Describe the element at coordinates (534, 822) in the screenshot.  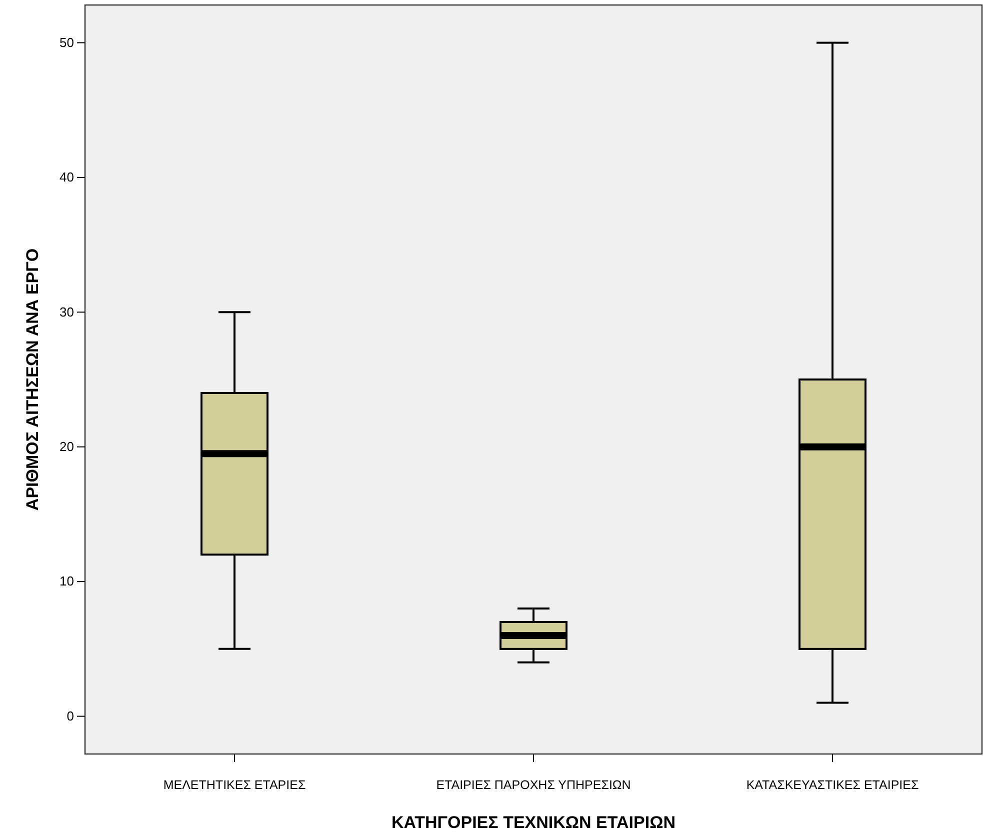
I see `x-axis-title: ΚΑΤΗΓΟΡΙΕΣ ΤΕΧΝΙΚΩΝ ΕΤΑΙΡΙΩΝ` at that location.